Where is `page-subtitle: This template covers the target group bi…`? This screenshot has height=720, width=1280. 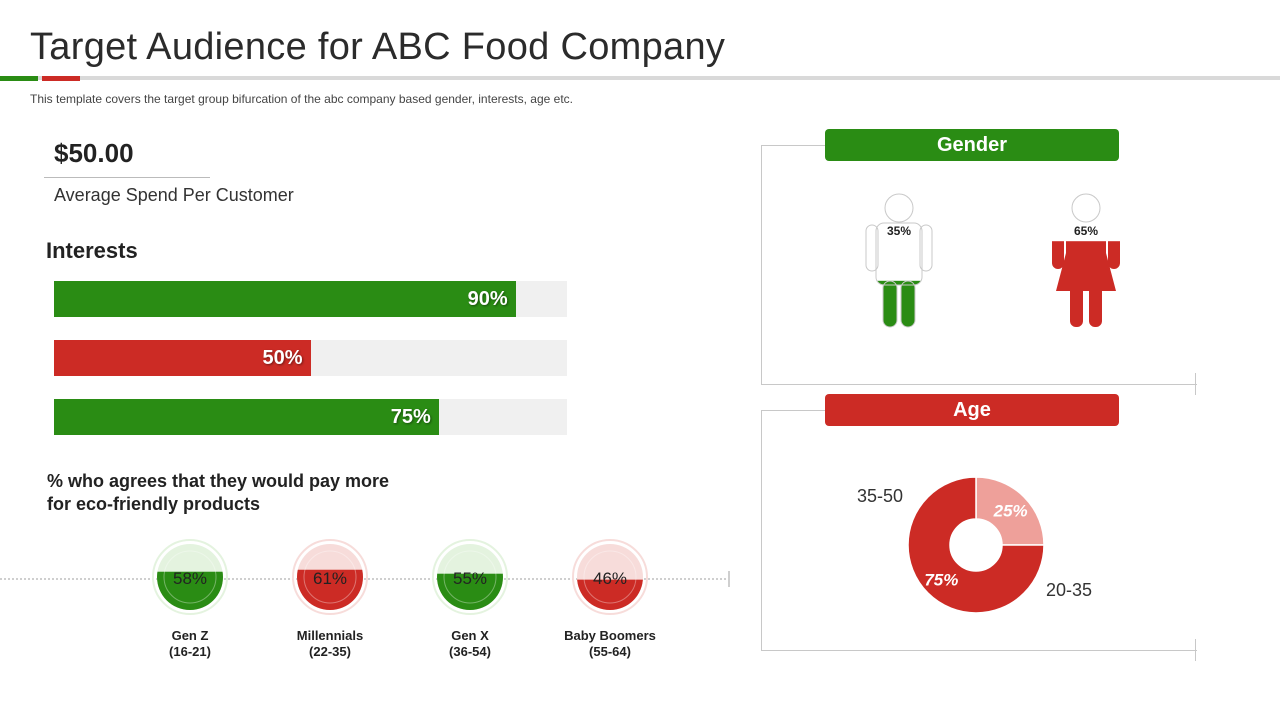 page-subtitle: This template covers the target group bi… is located at coordinates (301, 99).